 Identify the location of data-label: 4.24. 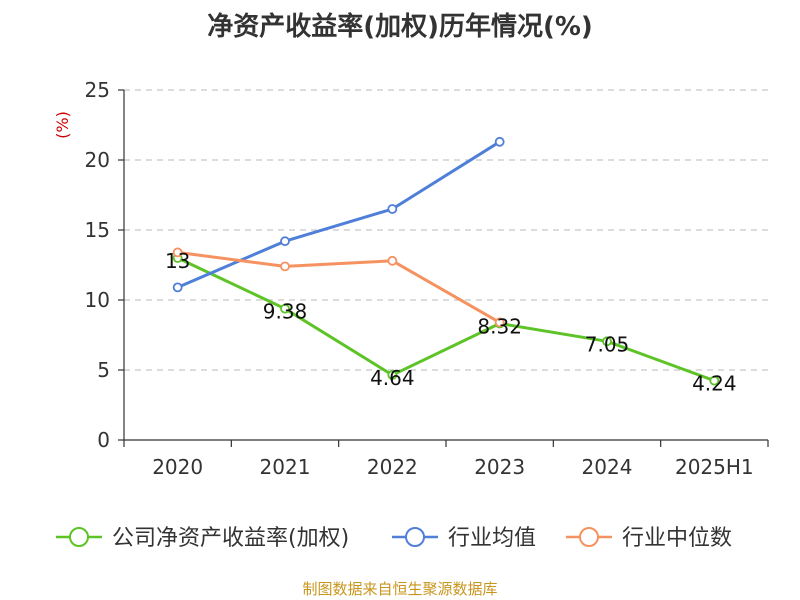
(714, 384).